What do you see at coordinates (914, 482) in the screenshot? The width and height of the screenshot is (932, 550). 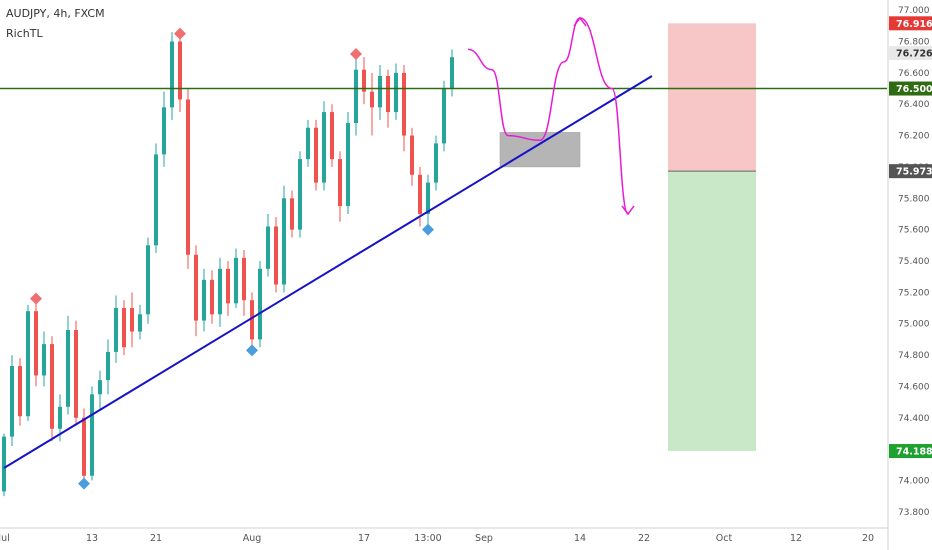 I see `price-tick-label: 74.000` at bounding box center [914, 482].